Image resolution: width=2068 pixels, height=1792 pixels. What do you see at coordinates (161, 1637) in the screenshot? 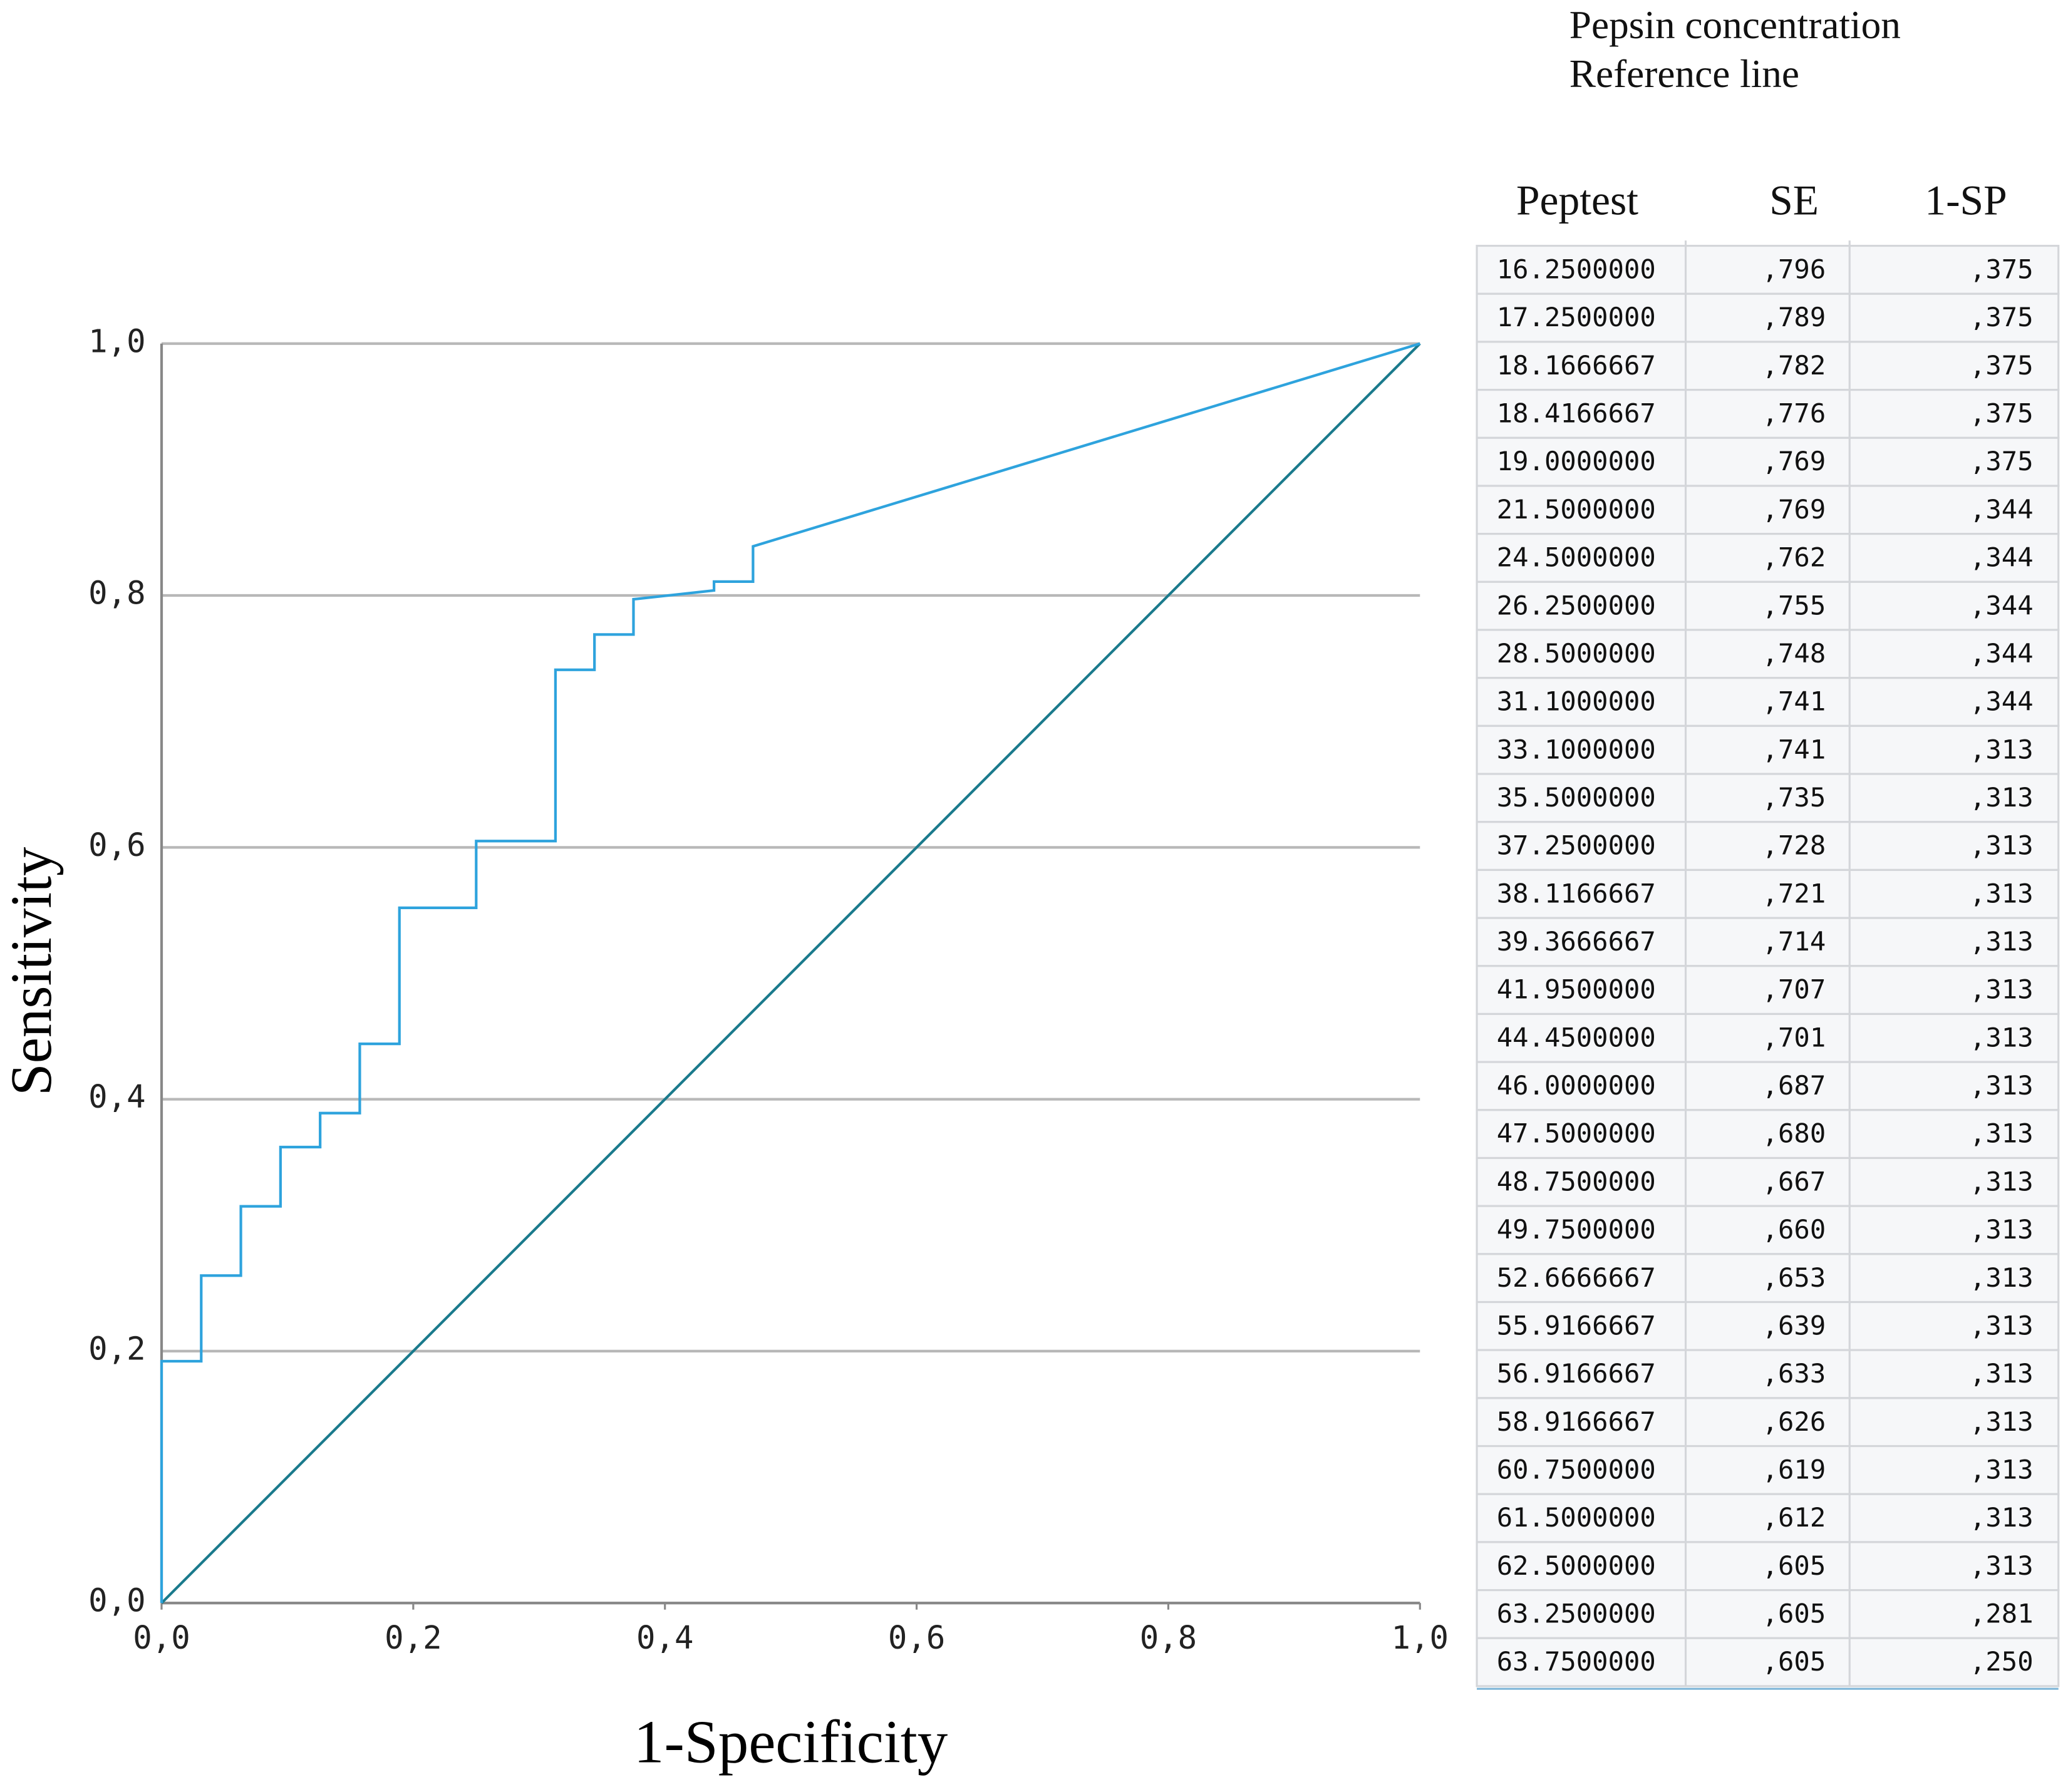
I see `x-tick-label: 0,0` at bounding box center [161, 1637].